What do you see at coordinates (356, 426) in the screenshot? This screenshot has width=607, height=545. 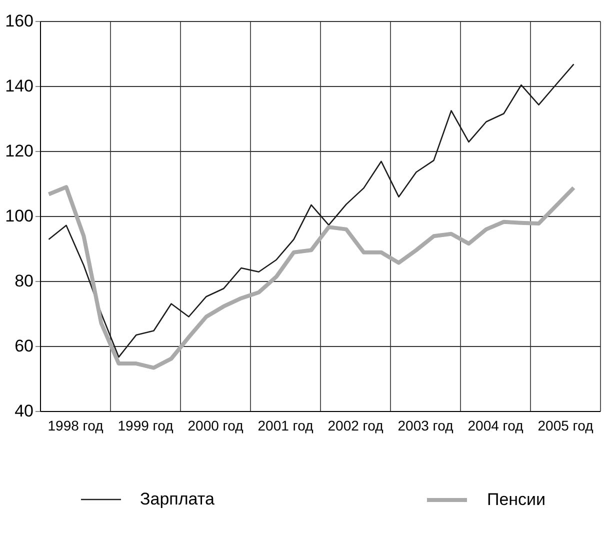 I see `x-tick-label: 2002 год` at bounding box center [356, 426].